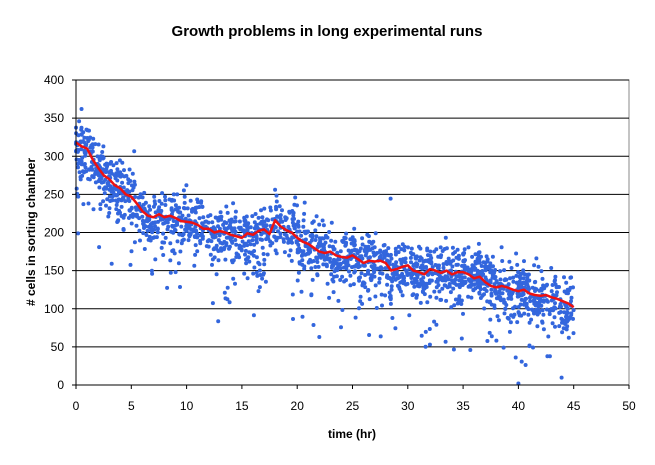 This screenshot has height=465, width=655. What do you see at coordinates (463, 406) in the screenshot?
I see `x-tick-label: 35` at bounding box center [463, 406].